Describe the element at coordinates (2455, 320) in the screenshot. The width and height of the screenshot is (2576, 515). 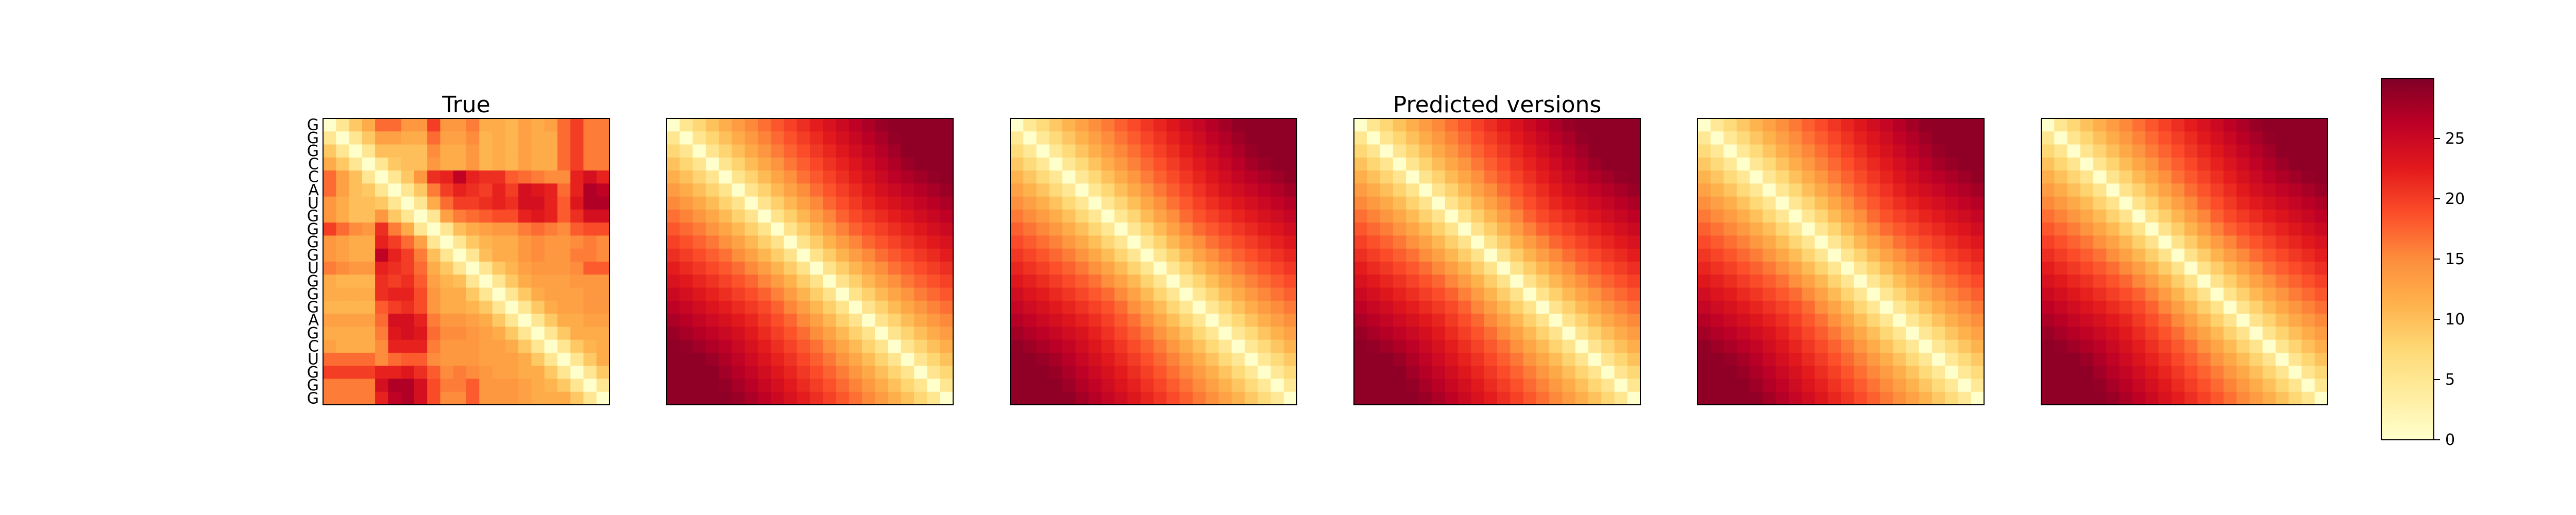
I see `colorbar-tick-label: 10` at that location.